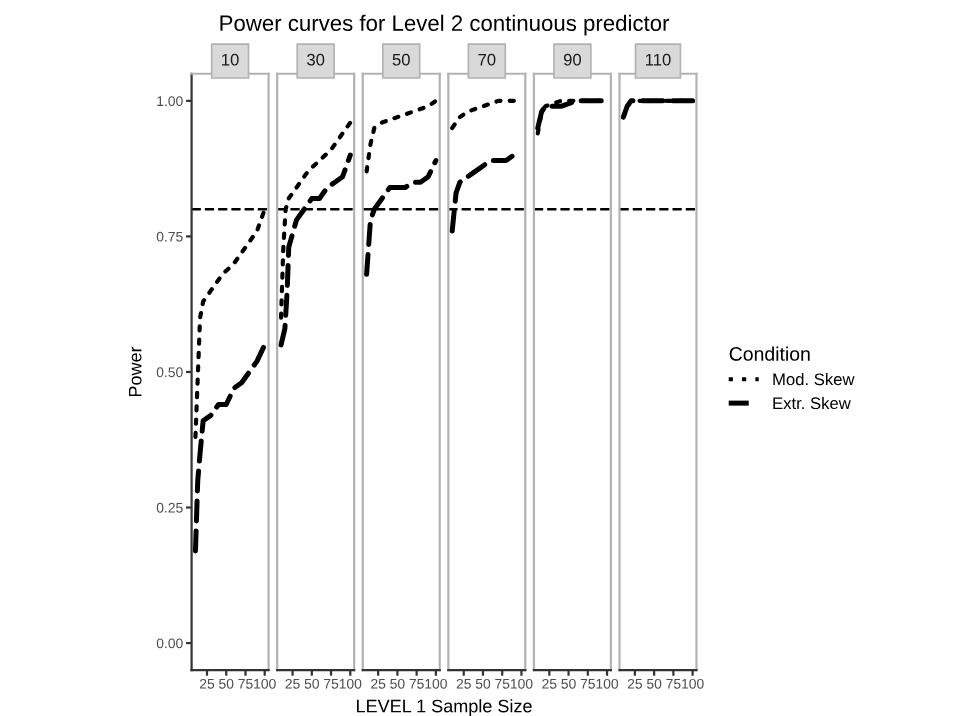  I want to click on y-axis-title: Power, so click(135, 371).